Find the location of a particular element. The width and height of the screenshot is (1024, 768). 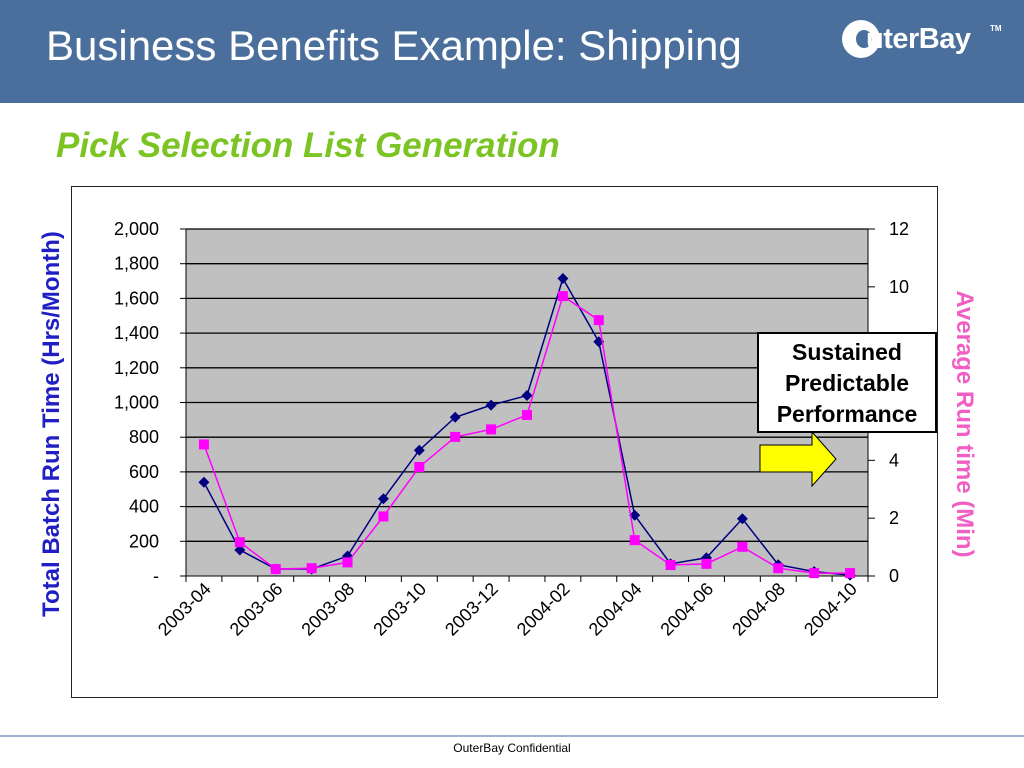

x-tick-label: 2004-02 is located at coordinates (543, 609).